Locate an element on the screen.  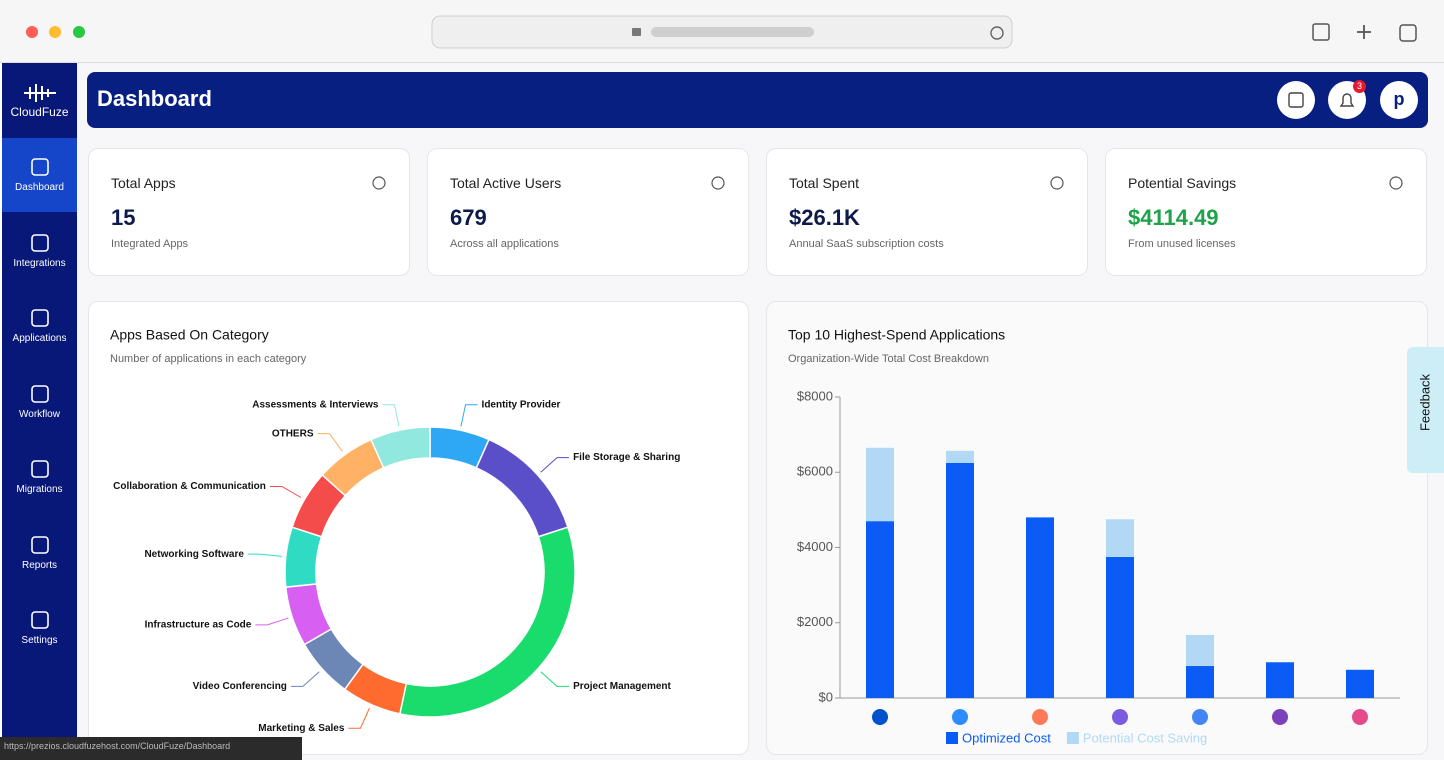
browser-chrome is located at coordinates (721, 32).